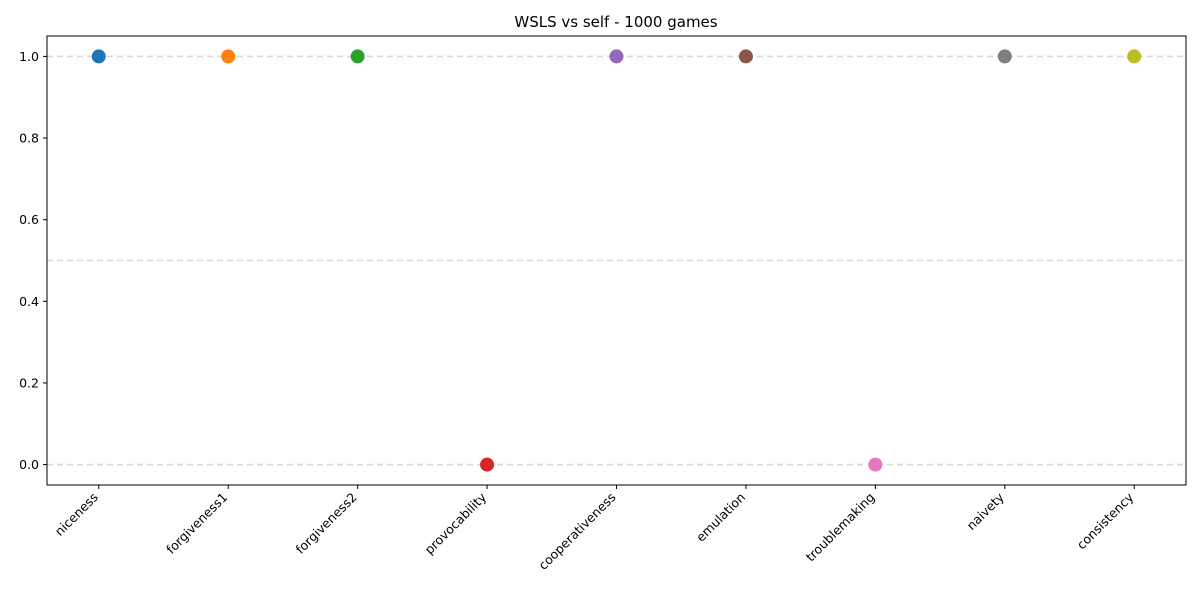  I want to click on x-tick-label-troublemaking: troublemaking, so click(840, 527).